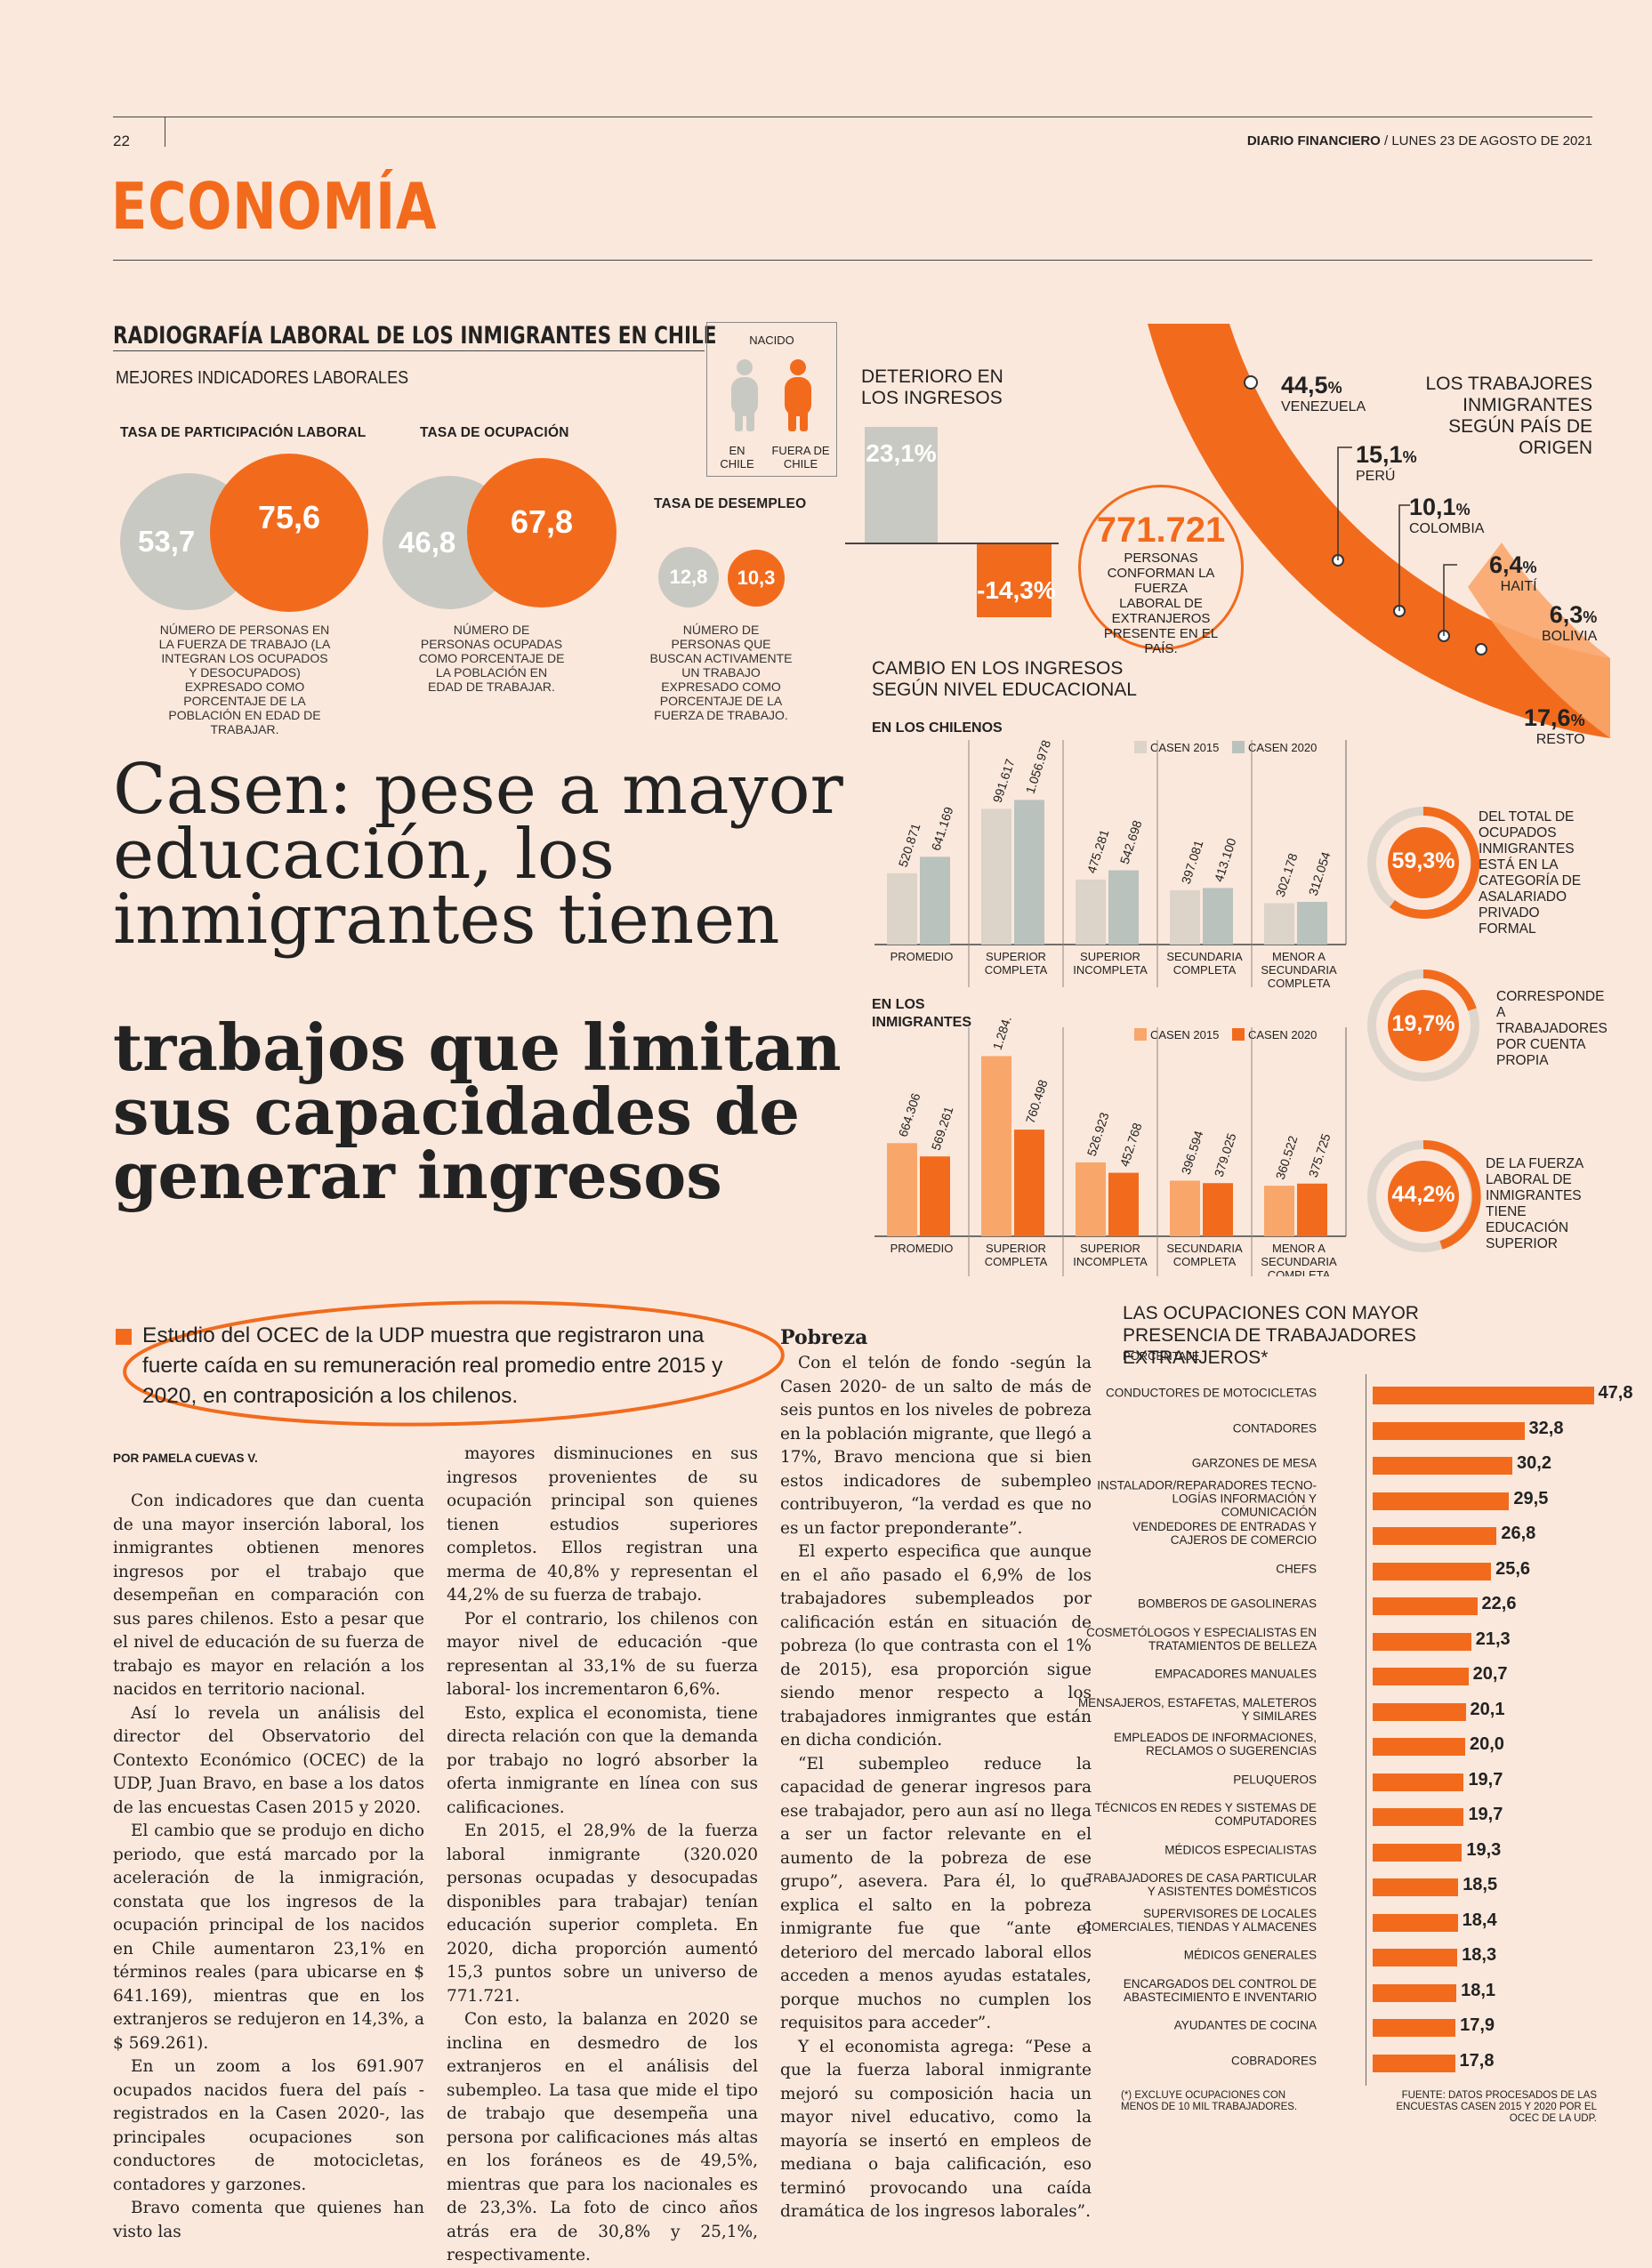  Describe the element at coordinates (1547, 718) in the screenshot. I see `origin-rest-value: 17,6` at that location.